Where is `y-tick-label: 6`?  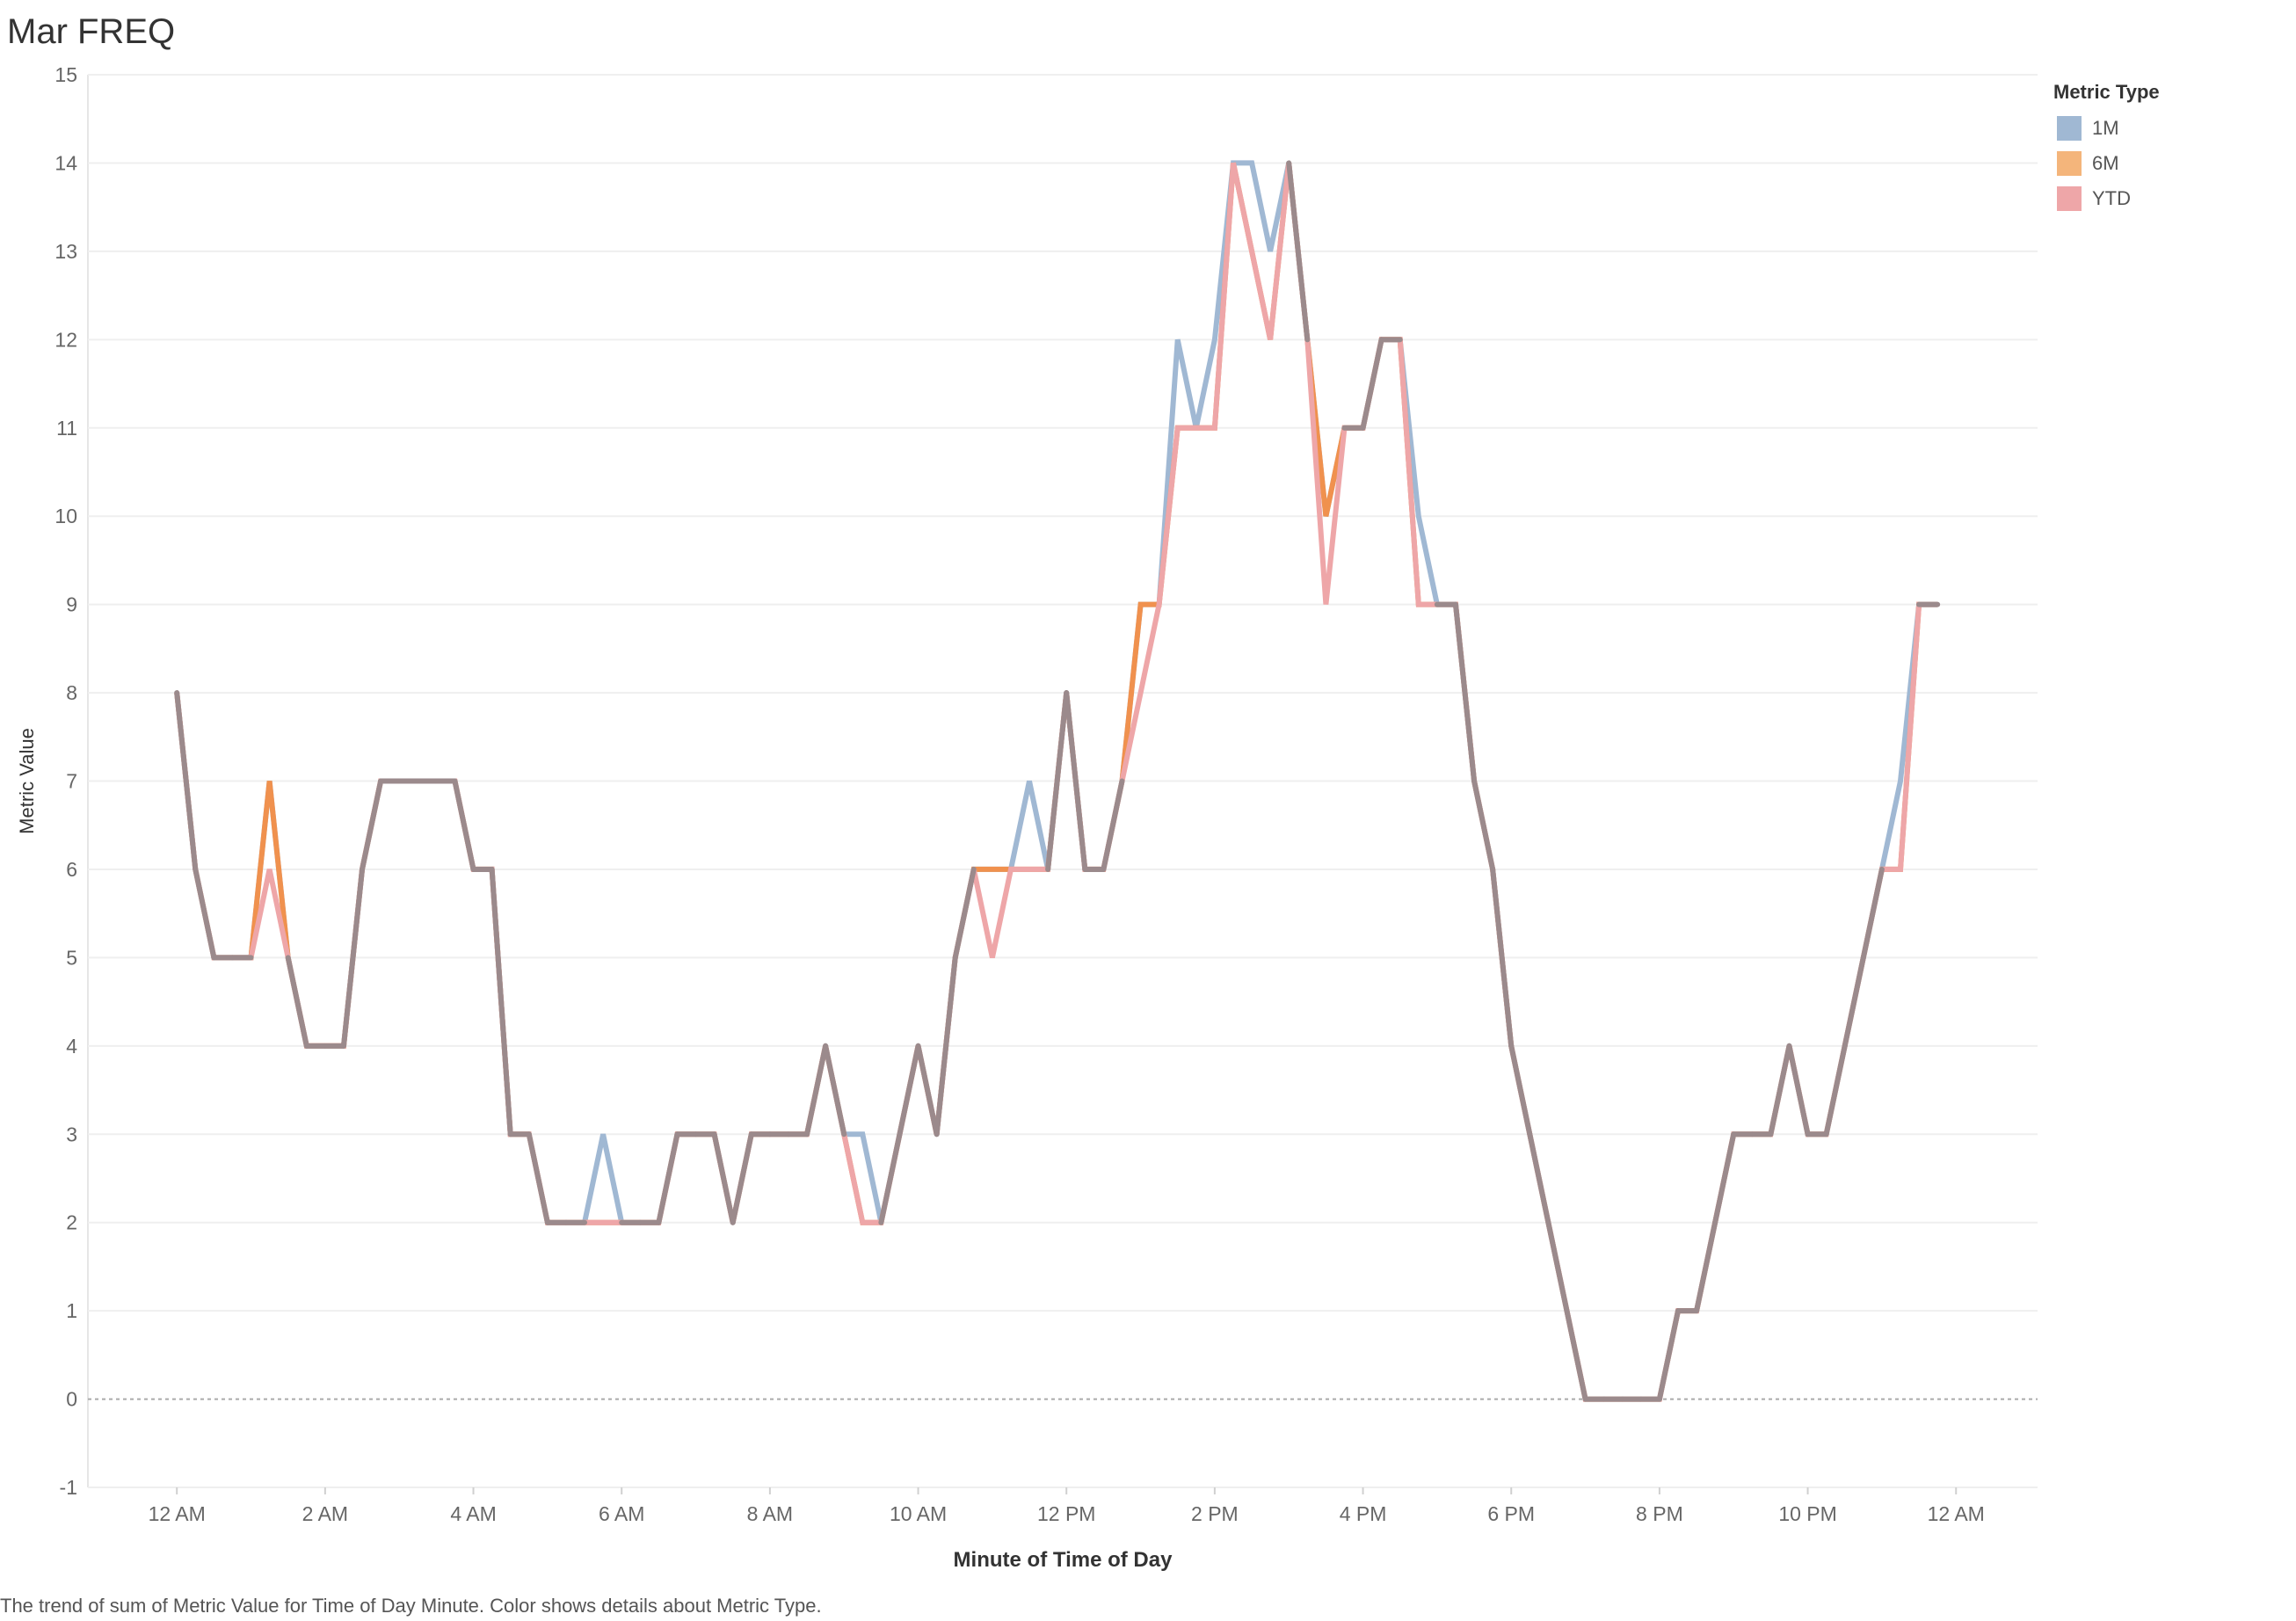 y-tick-label: 6 is located at coordinates (72, 869).